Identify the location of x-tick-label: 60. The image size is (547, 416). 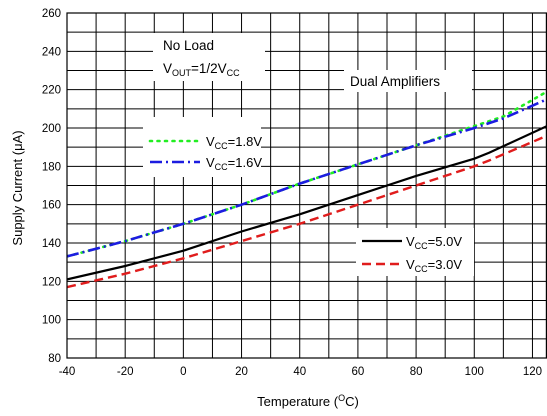
(358, 372).